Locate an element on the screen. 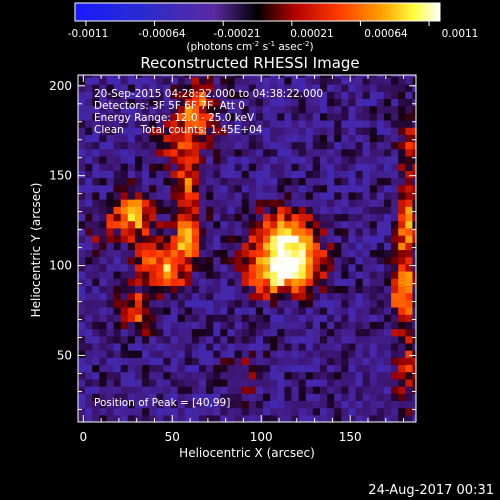 Image resolution: width=500 pixels, height=500 pixels. annotation-line: Energy Range: 12.0 - 25.0 keV is located at coordinates (174, 118).